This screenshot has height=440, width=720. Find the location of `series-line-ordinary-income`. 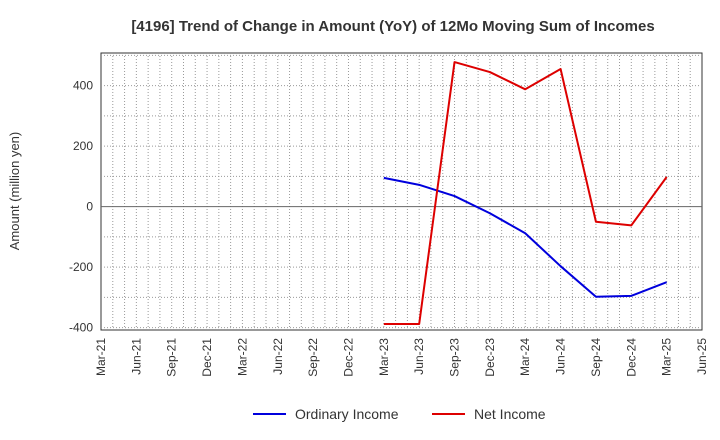

series-line-ordinary-income is located at coordinates (525, 237).